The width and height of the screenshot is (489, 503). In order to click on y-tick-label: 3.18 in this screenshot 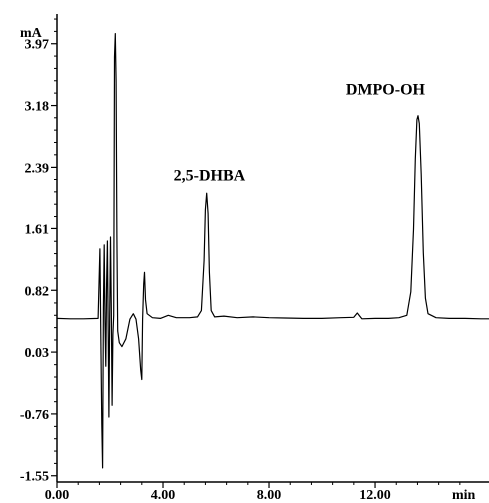, I will do `click(37, 107)`.